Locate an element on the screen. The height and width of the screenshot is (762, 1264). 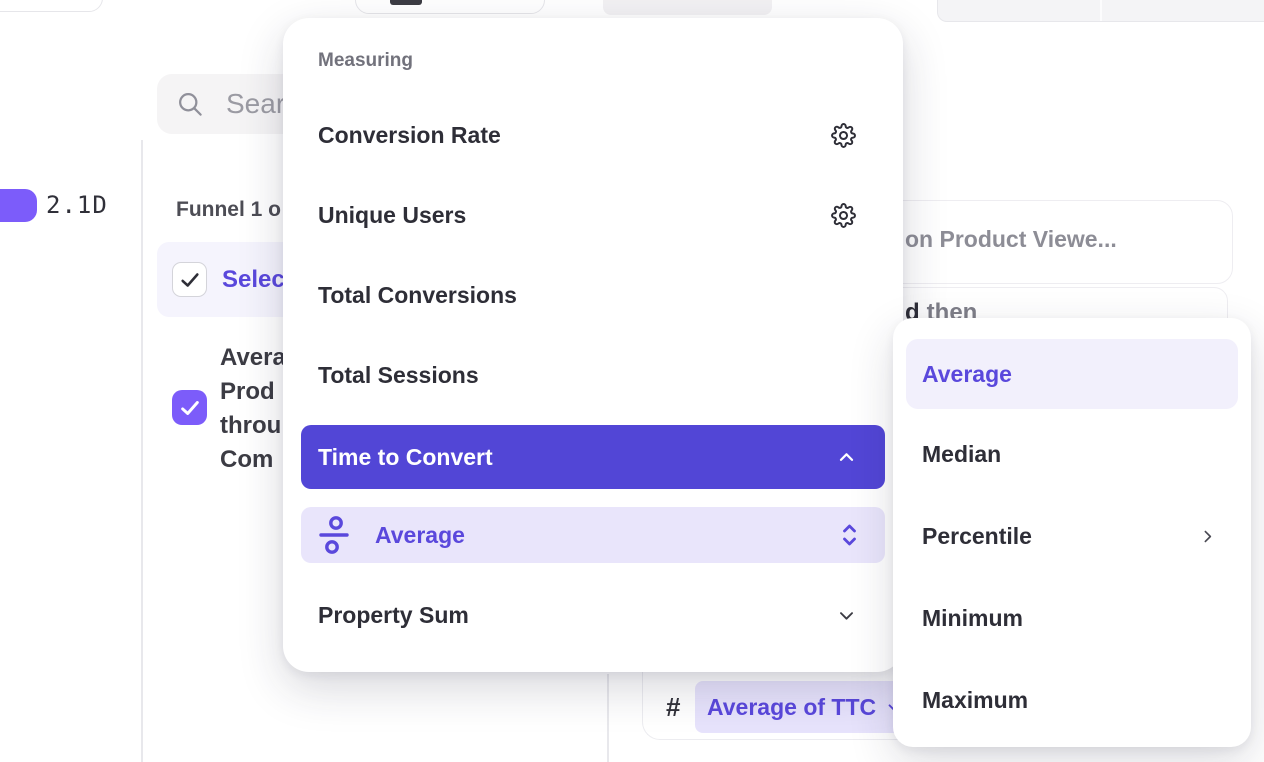
search-icon is located at coordinates (190, 104).